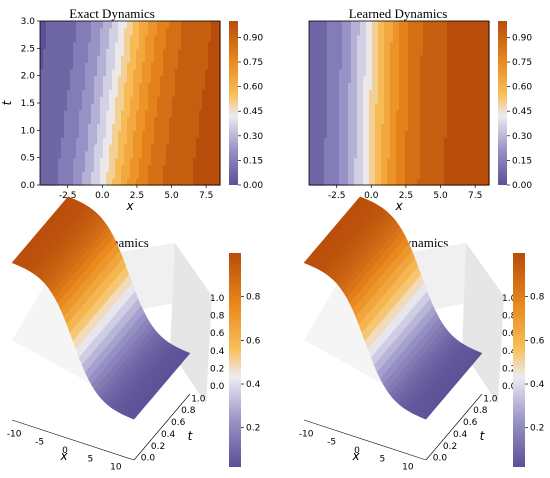  I want to click on exact-heatmap-colorbar-ticks: 0.000.150.300.450.600.750.90, so click(250, 112).